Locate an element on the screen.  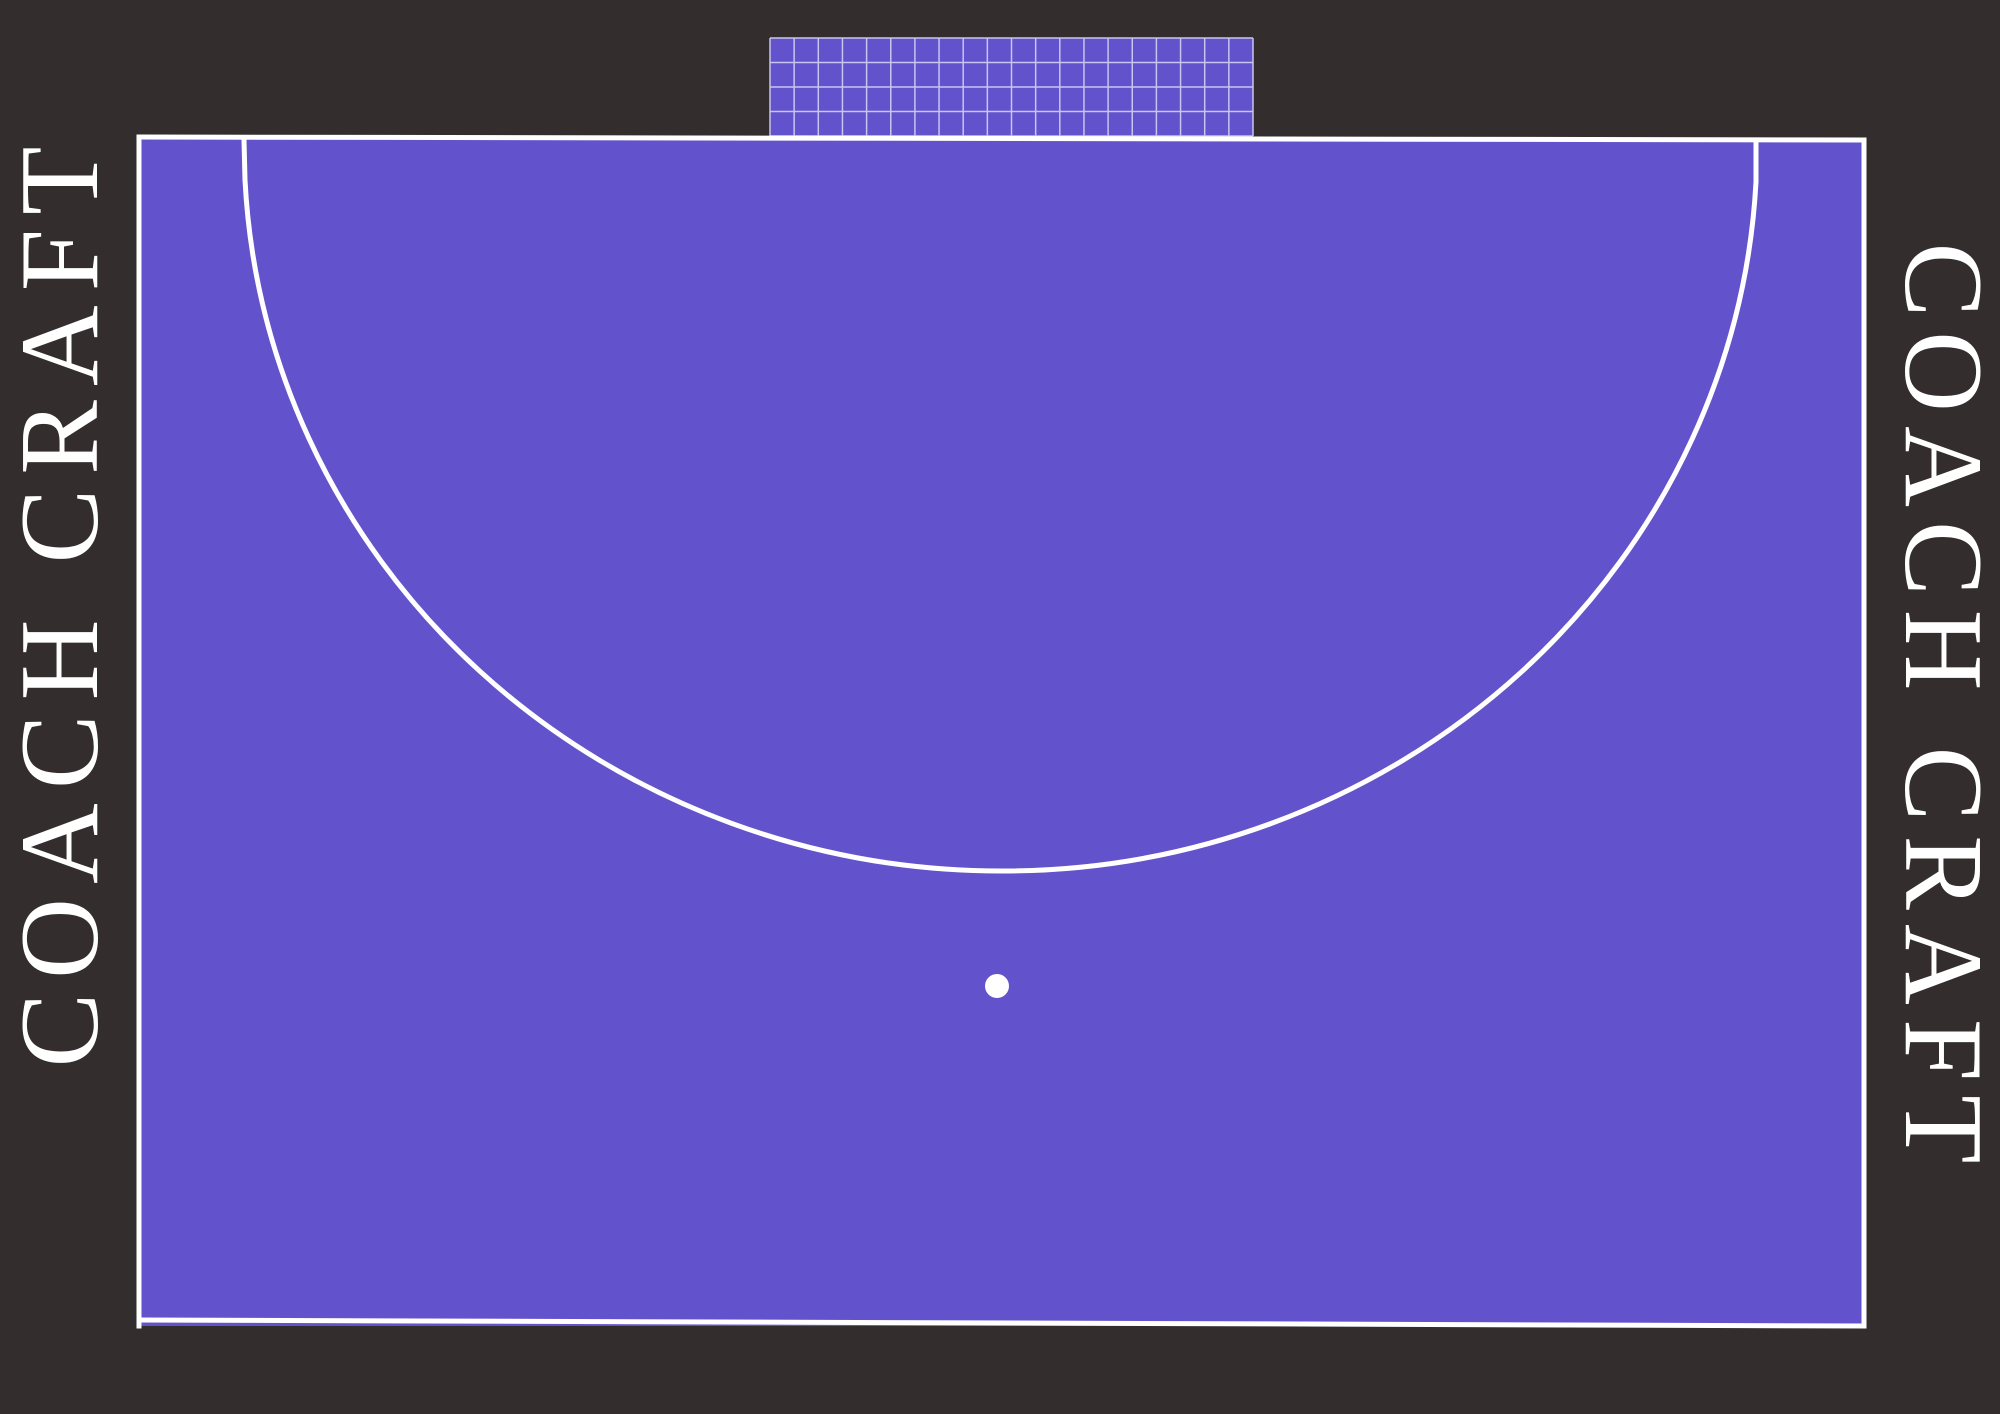
bottom-line is located at coordinates (1001, 1323).